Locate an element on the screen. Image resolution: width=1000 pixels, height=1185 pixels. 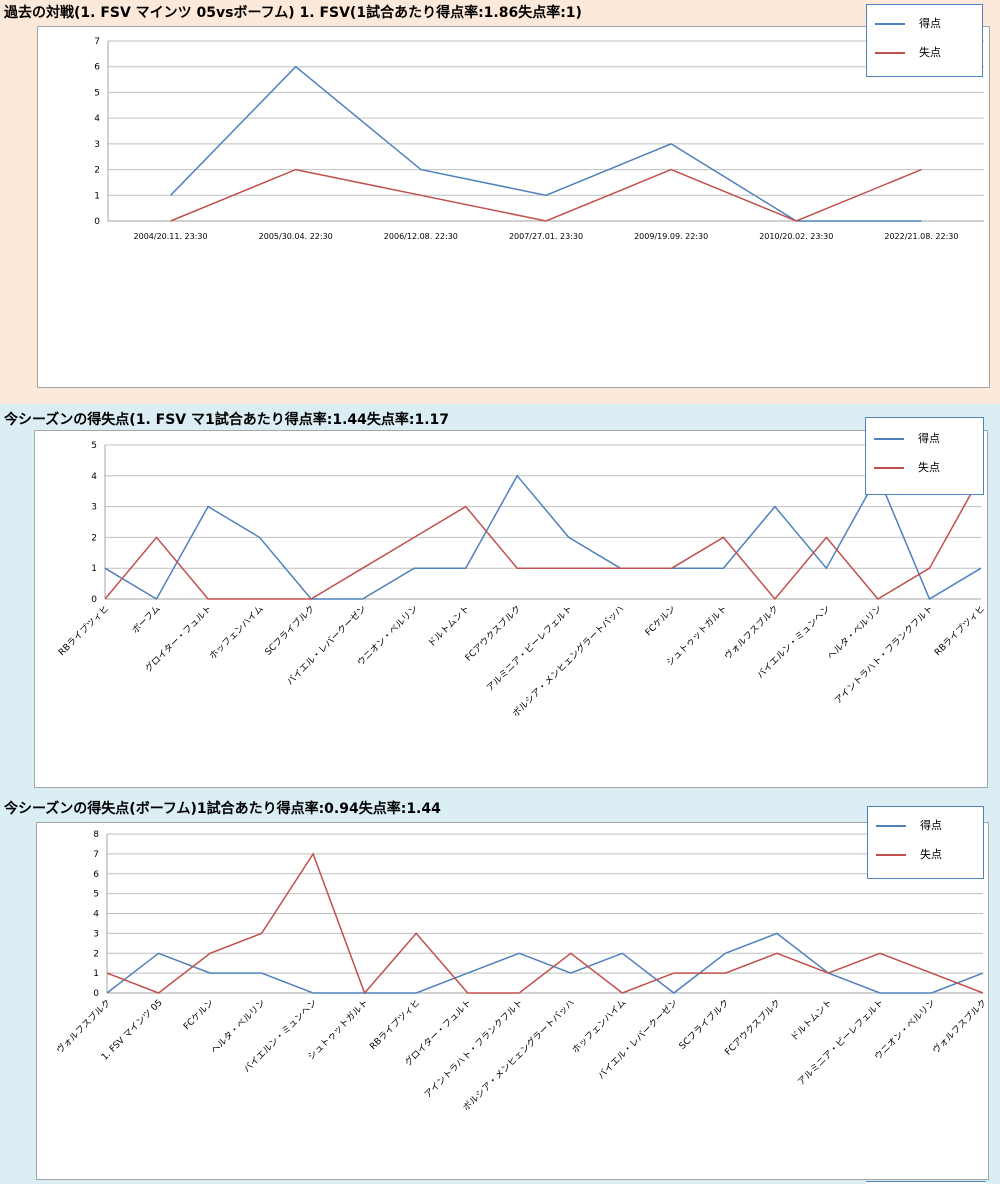
x-tick-label: 2004/20.11. 23:30 is located at coordinates (171, 236).